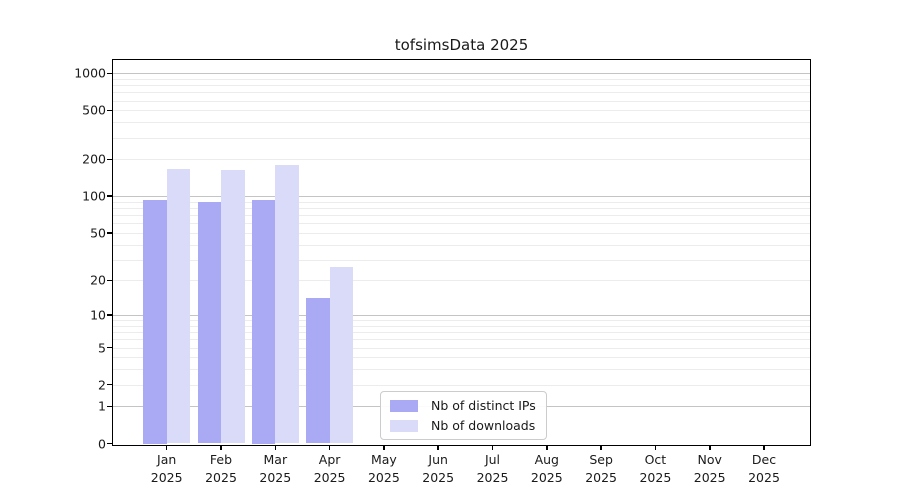 This screenshot has width=900, height=500. I want to click on y-tick-label: 50, so click(98, 233).